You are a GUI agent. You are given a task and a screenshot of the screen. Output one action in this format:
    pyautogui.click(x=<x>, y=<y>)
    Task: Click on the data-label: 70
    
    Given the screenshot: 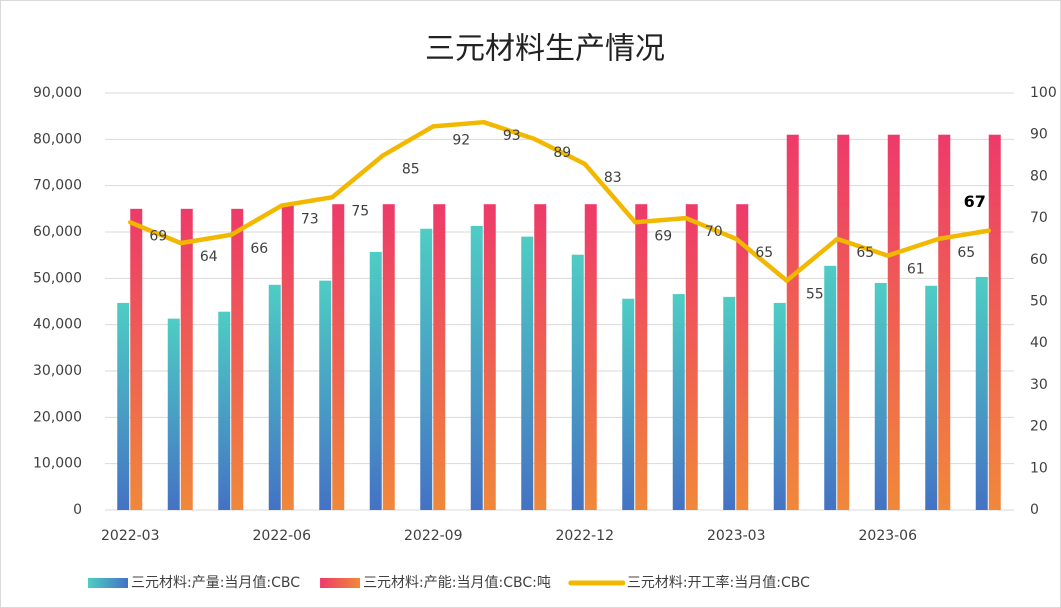 What is the action you would take?
    pyautogui.click(x=714, y=232)
    